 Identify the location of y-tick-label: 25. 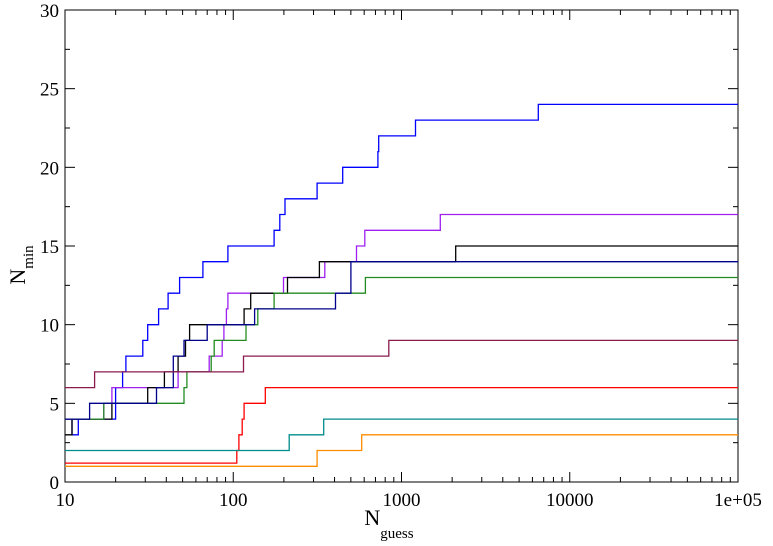
(49, 90).